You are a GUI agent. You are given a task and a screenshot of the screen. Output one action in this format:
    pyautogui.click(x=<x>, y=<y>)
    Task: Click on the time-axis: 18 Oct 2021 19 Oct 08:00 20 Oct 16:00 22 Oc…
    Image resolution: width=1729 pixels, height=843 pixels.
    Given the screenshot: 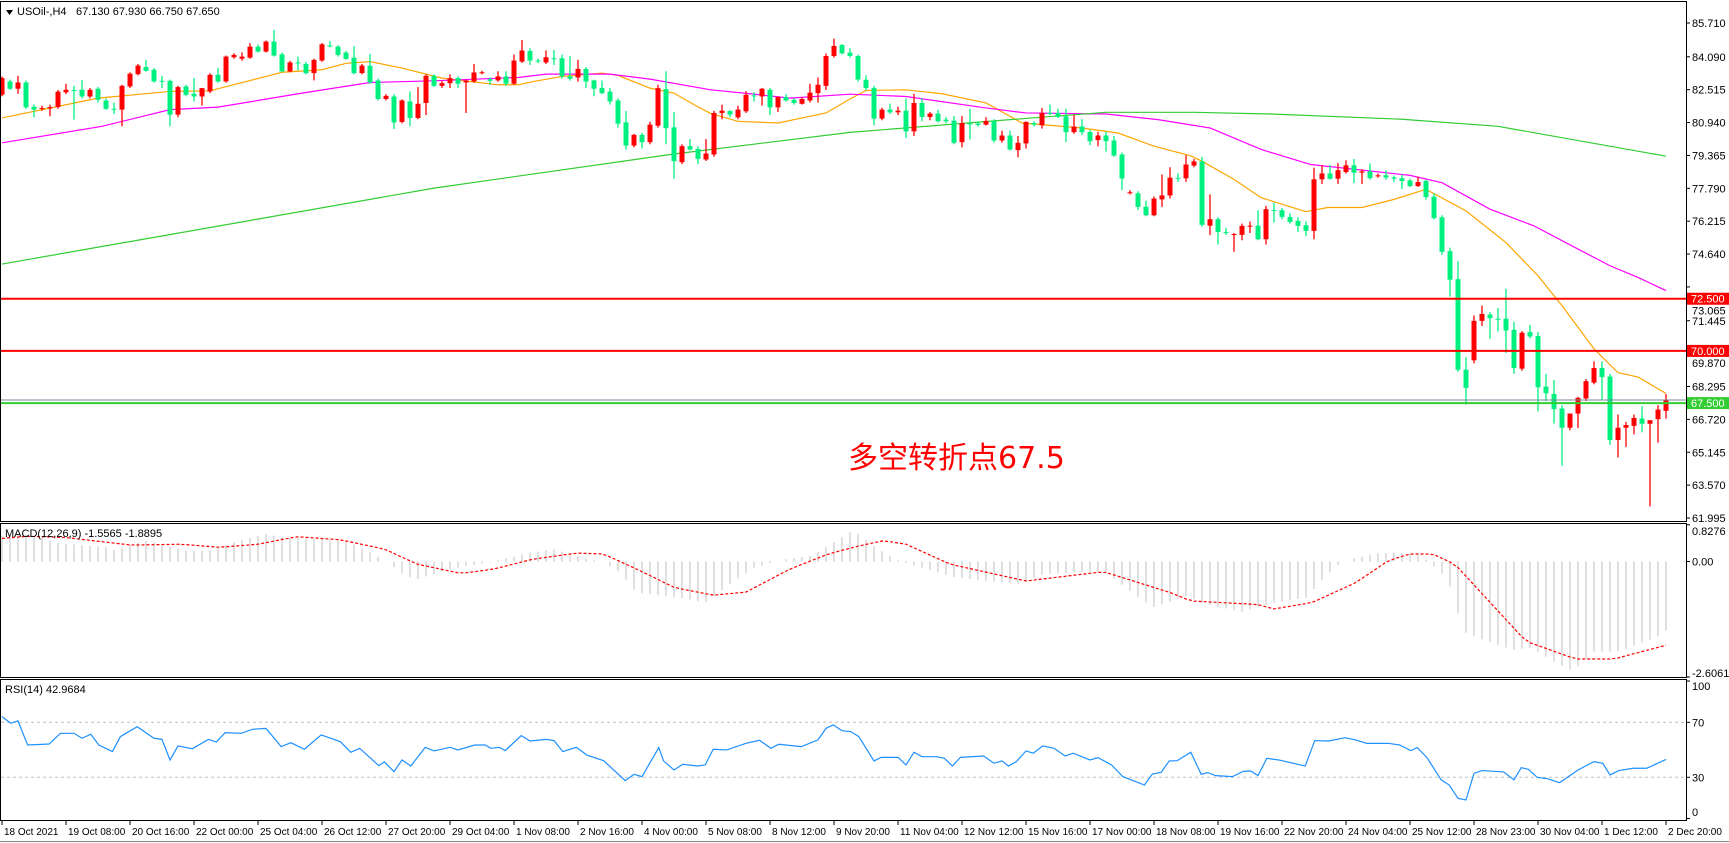 What is the action you would take?
    pyautogui.click(x=861, y=829)
    